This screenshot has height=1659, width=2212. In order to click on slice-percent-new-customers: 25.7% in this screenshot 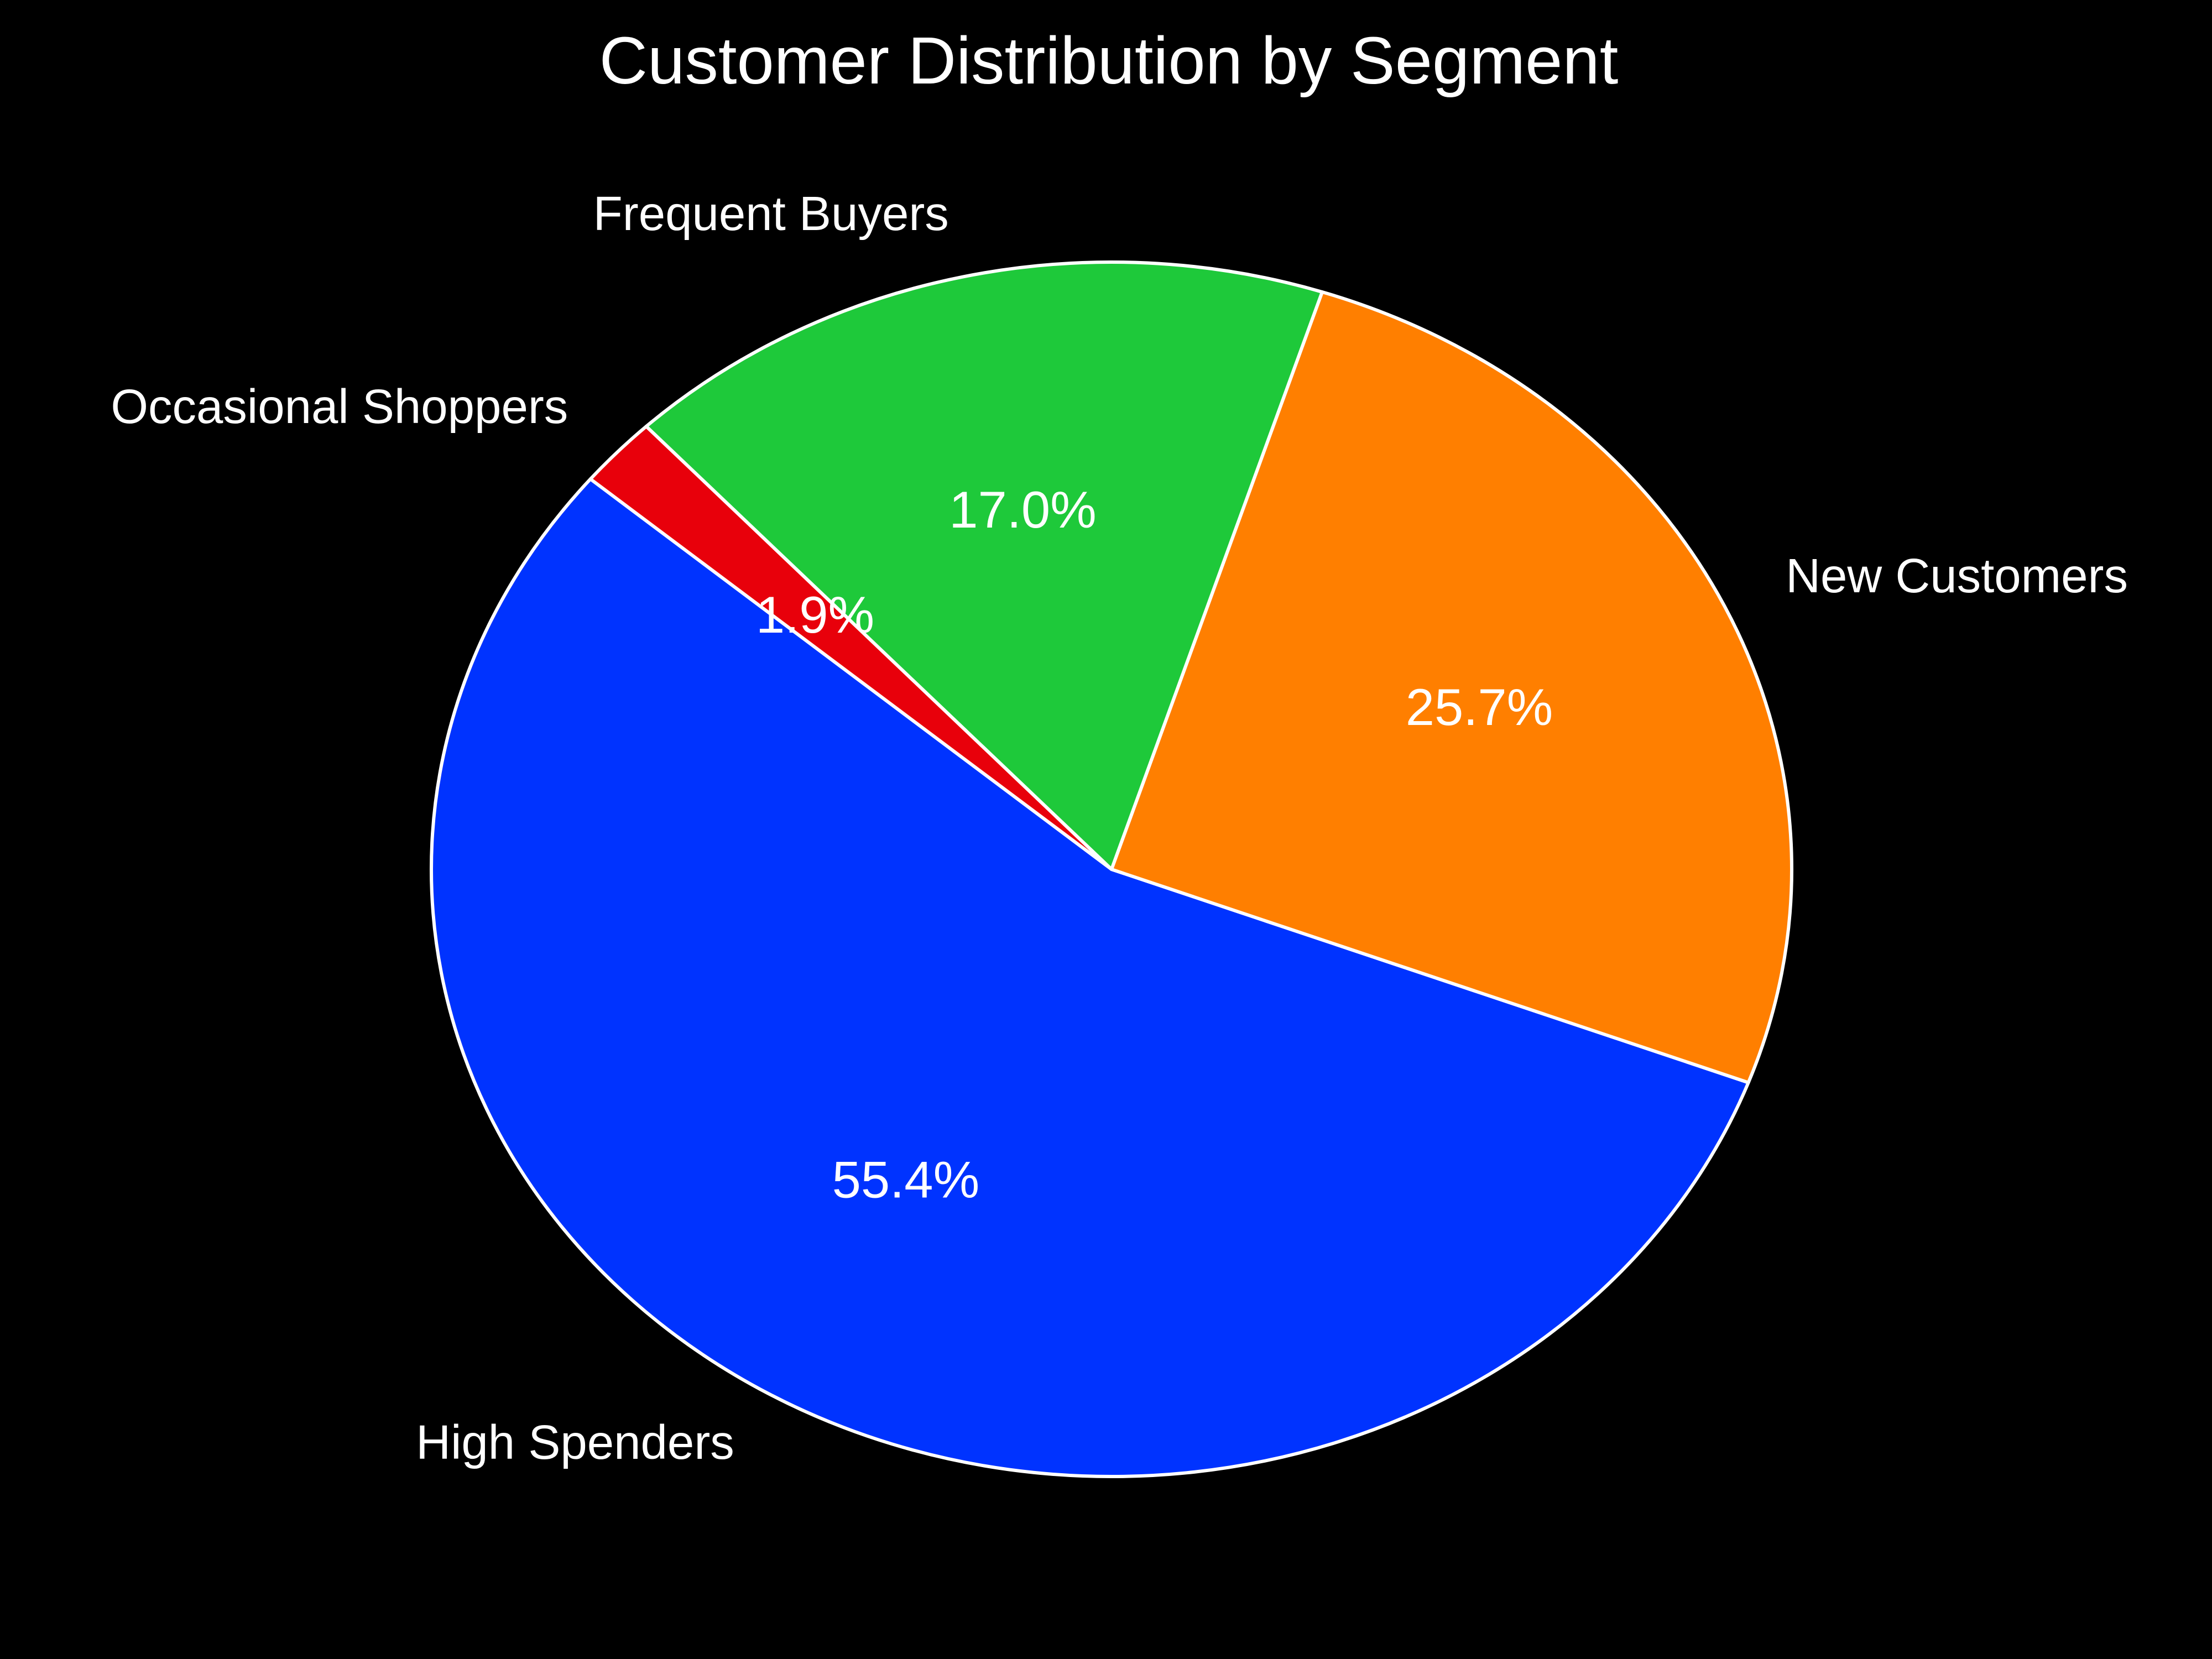, I will do `click(1480, 707)`.